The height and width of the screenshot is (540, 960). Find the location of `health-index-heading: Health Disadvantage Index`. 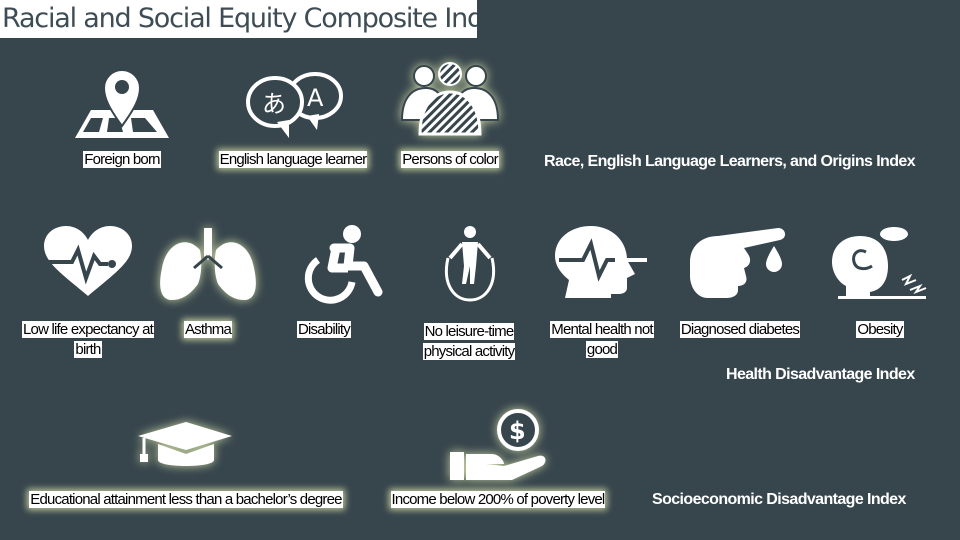

health-index-heading: Health Disadvantage Index is located at coordinates (820, 374).